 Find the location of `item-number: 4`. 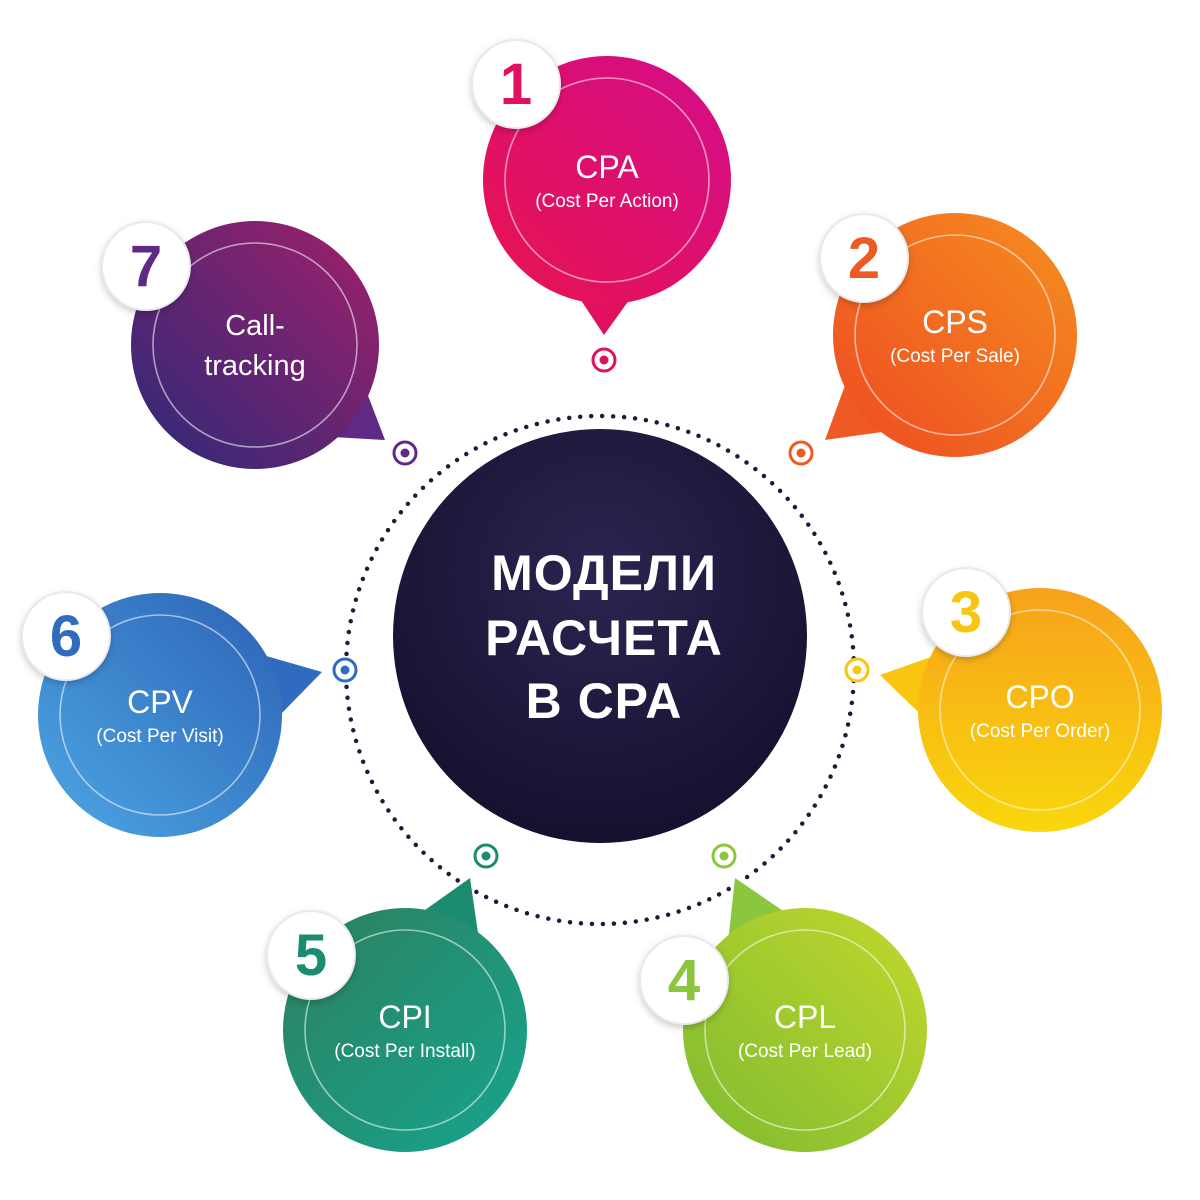

item-number: 4 is located at coordinates (684, 980).